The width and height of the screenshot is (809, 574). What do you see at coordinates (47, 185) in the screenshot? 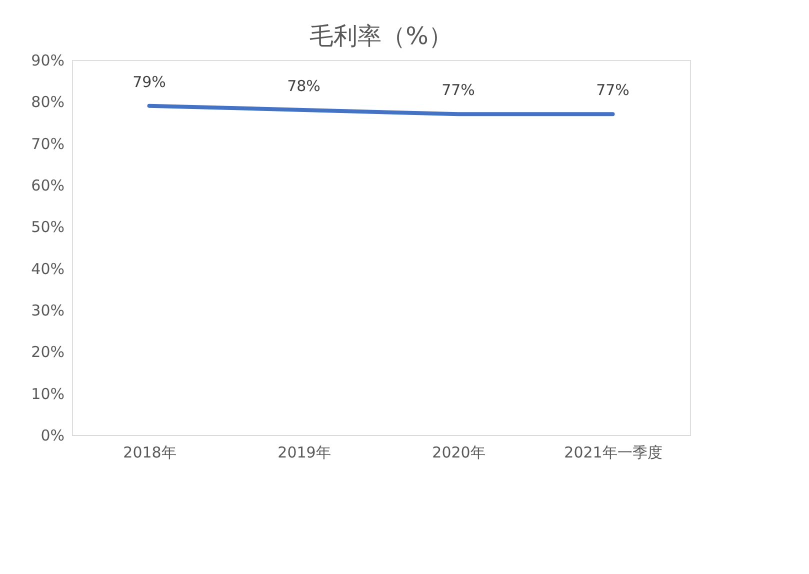
I see `y-tick-label: 60%` at bounding box center [47, 185].